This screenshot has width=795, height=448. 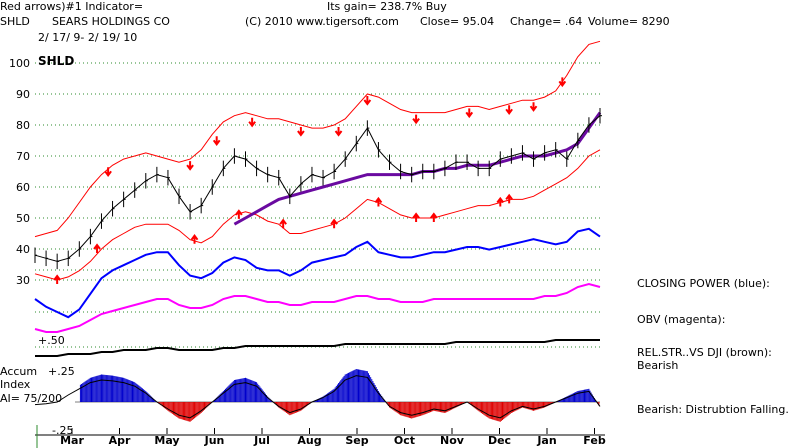 What do you see at coordinates (387, 6) in the screenshot?
I see `gain-label: Its gain= 238.7% Buy` at bounding box center [387, 6].